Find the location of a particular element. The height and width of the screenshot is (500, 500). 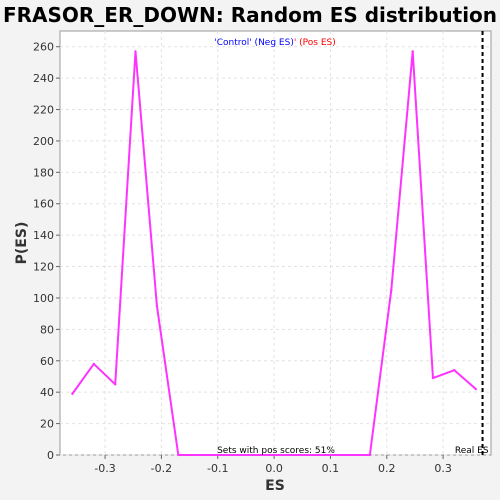

x-tick-label: 0.0 is located at coordinates (274, 468).